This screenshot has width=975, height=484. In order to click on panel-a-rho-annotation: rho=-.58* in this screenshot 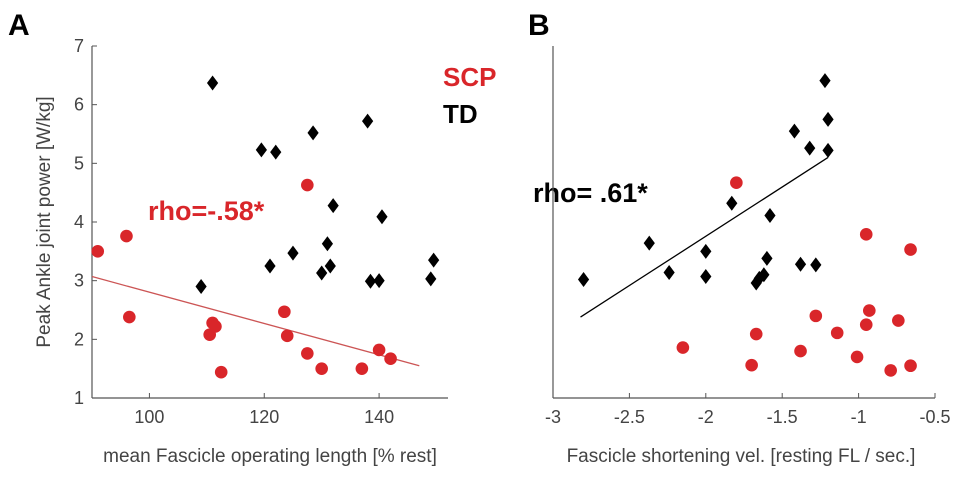, I will do `click(206, 211)`.